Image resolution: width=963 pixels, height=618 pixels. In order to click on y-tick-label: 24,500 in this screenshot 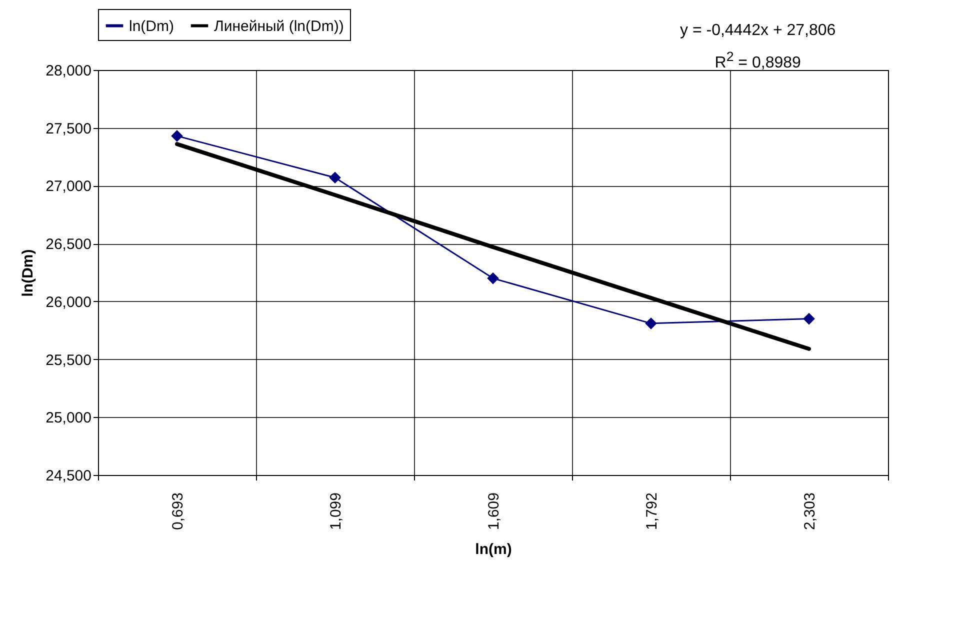, I will do `click(69, 476)`.